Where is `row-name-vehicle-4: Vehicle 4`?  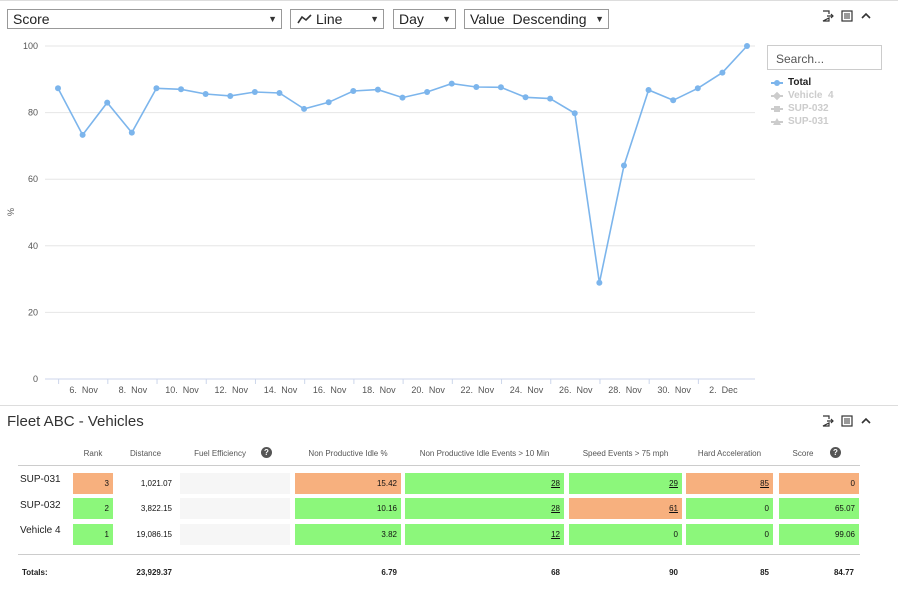 row-name-vehicle-4: Vehicle 4 is located at coordinates (40, 530).